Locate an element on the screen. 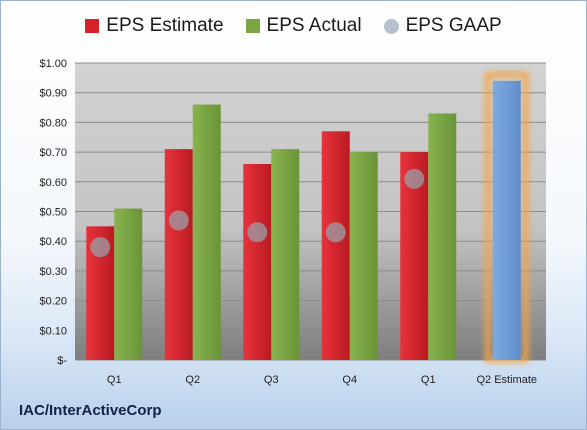 This screenshot has width=587, height=430. bar-eps-forecast is located at coordinates (506, 220).